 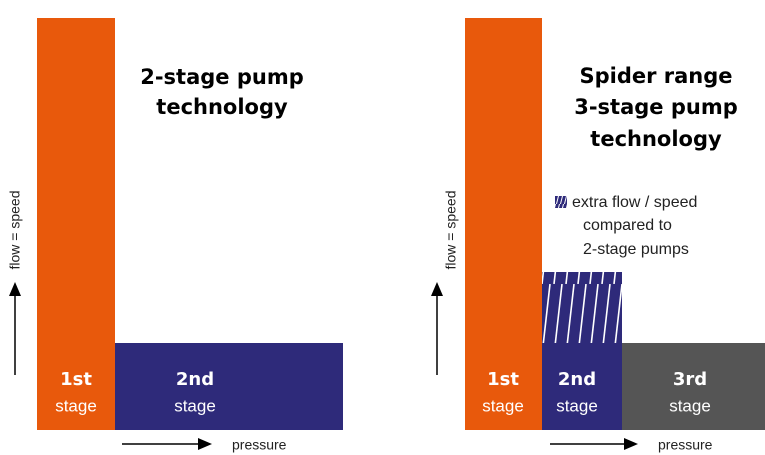 I want to click on title-line: 2-stage pump, so click(x=222, y=77).